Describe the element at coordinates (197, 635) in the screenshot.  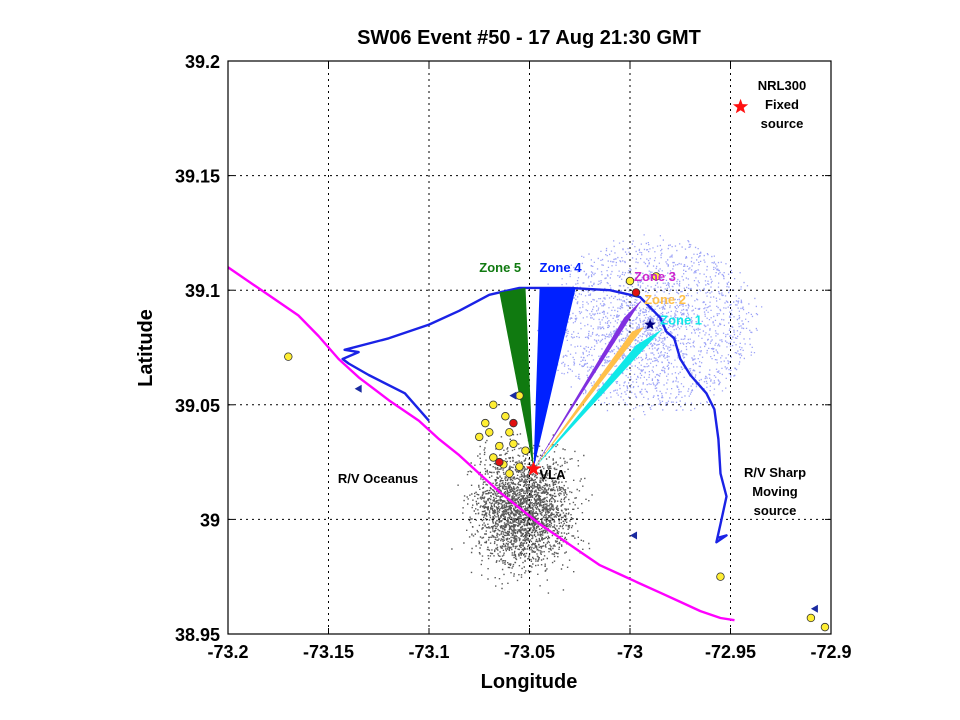
I see `y-tick-label: 38.95` at that location.